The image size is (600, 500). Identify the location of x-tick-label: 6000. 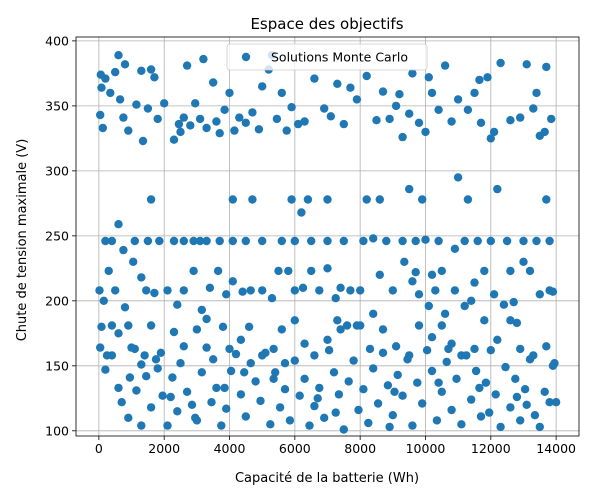
(295, 448).